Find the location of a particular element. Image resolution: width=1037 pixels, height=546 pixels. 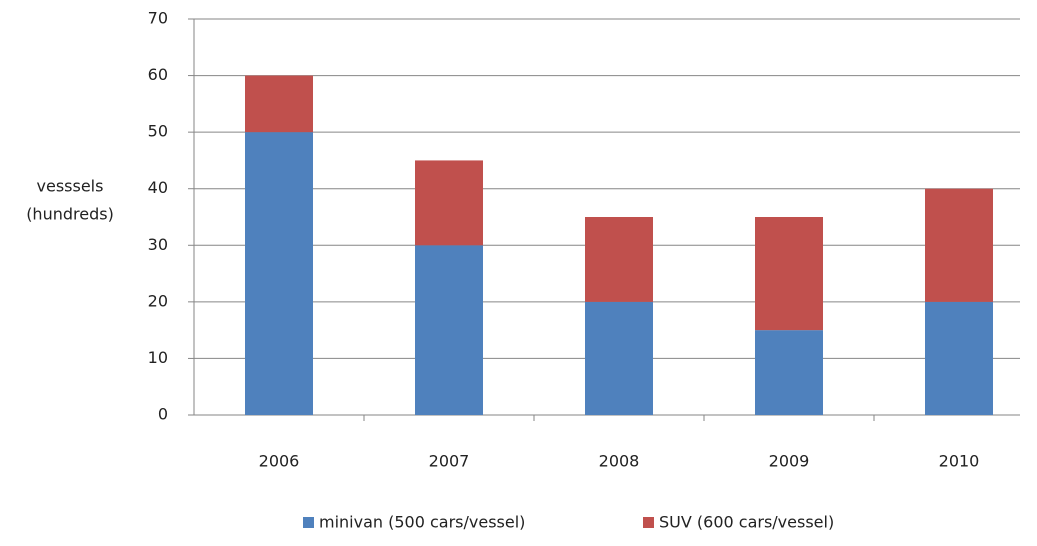

y-tick-label: 60 is located at coordinates (158, 74).